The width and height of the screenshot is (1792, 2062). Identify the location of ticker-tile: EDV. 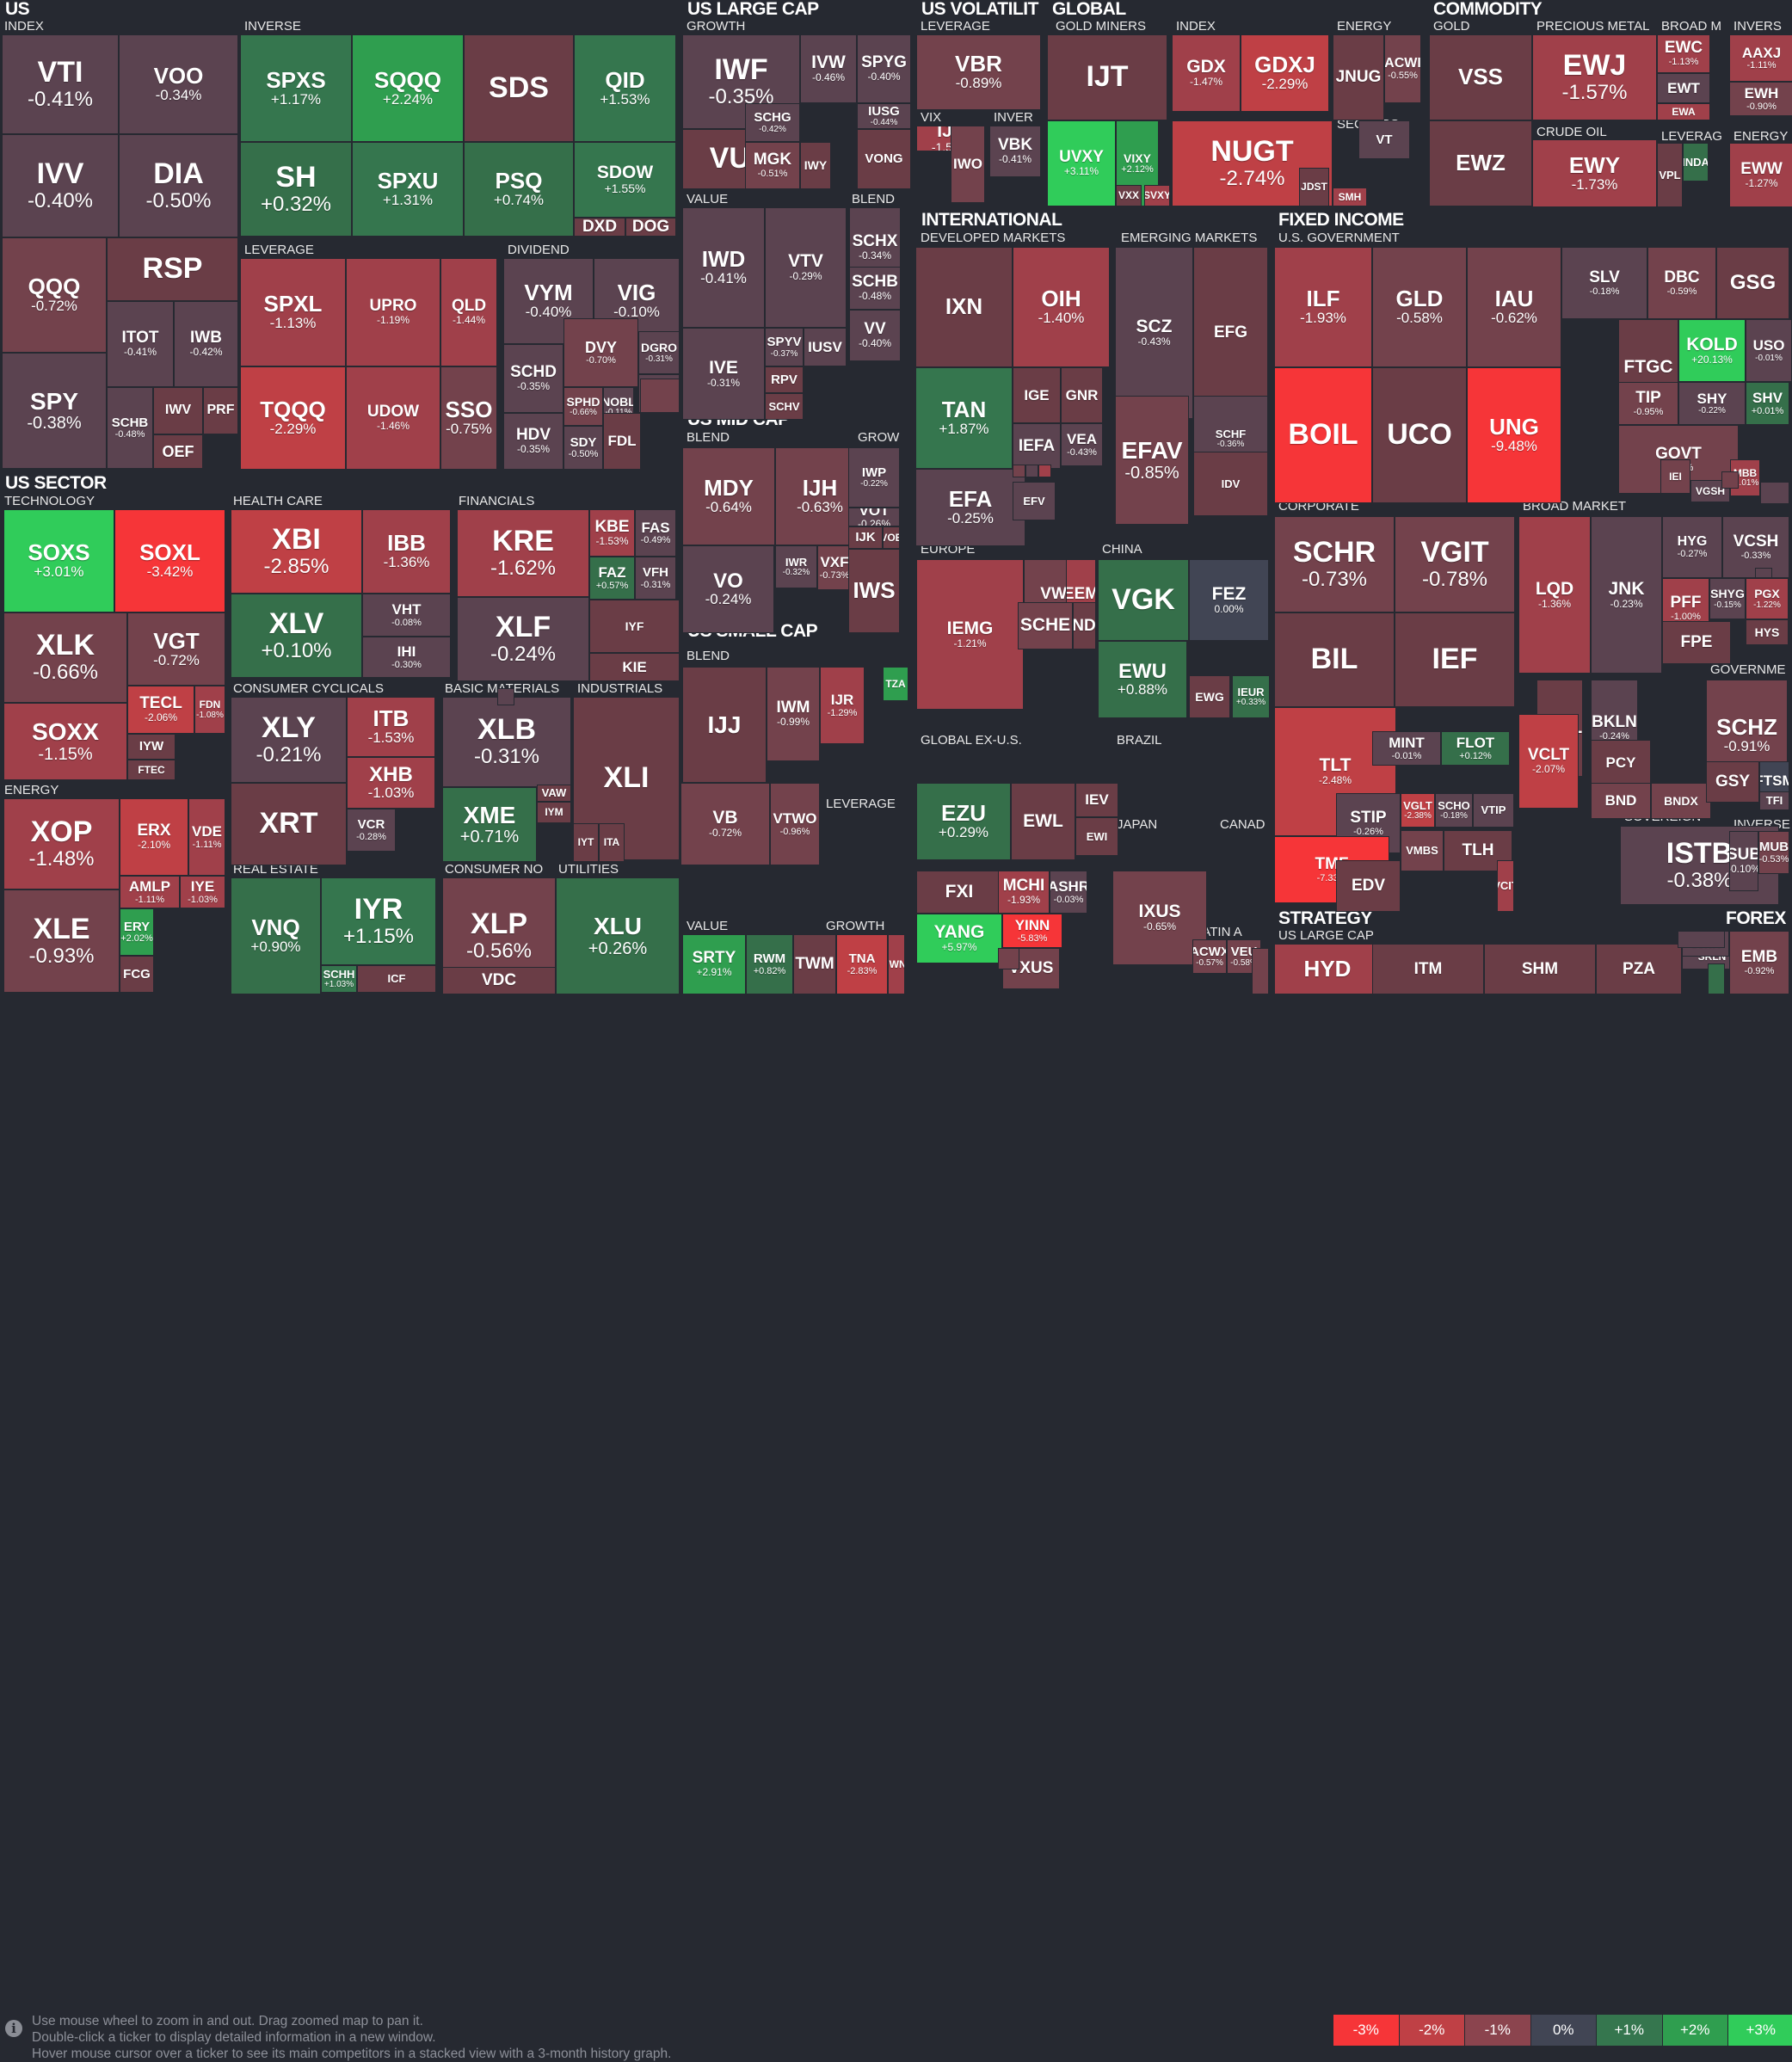
(1368, 886).